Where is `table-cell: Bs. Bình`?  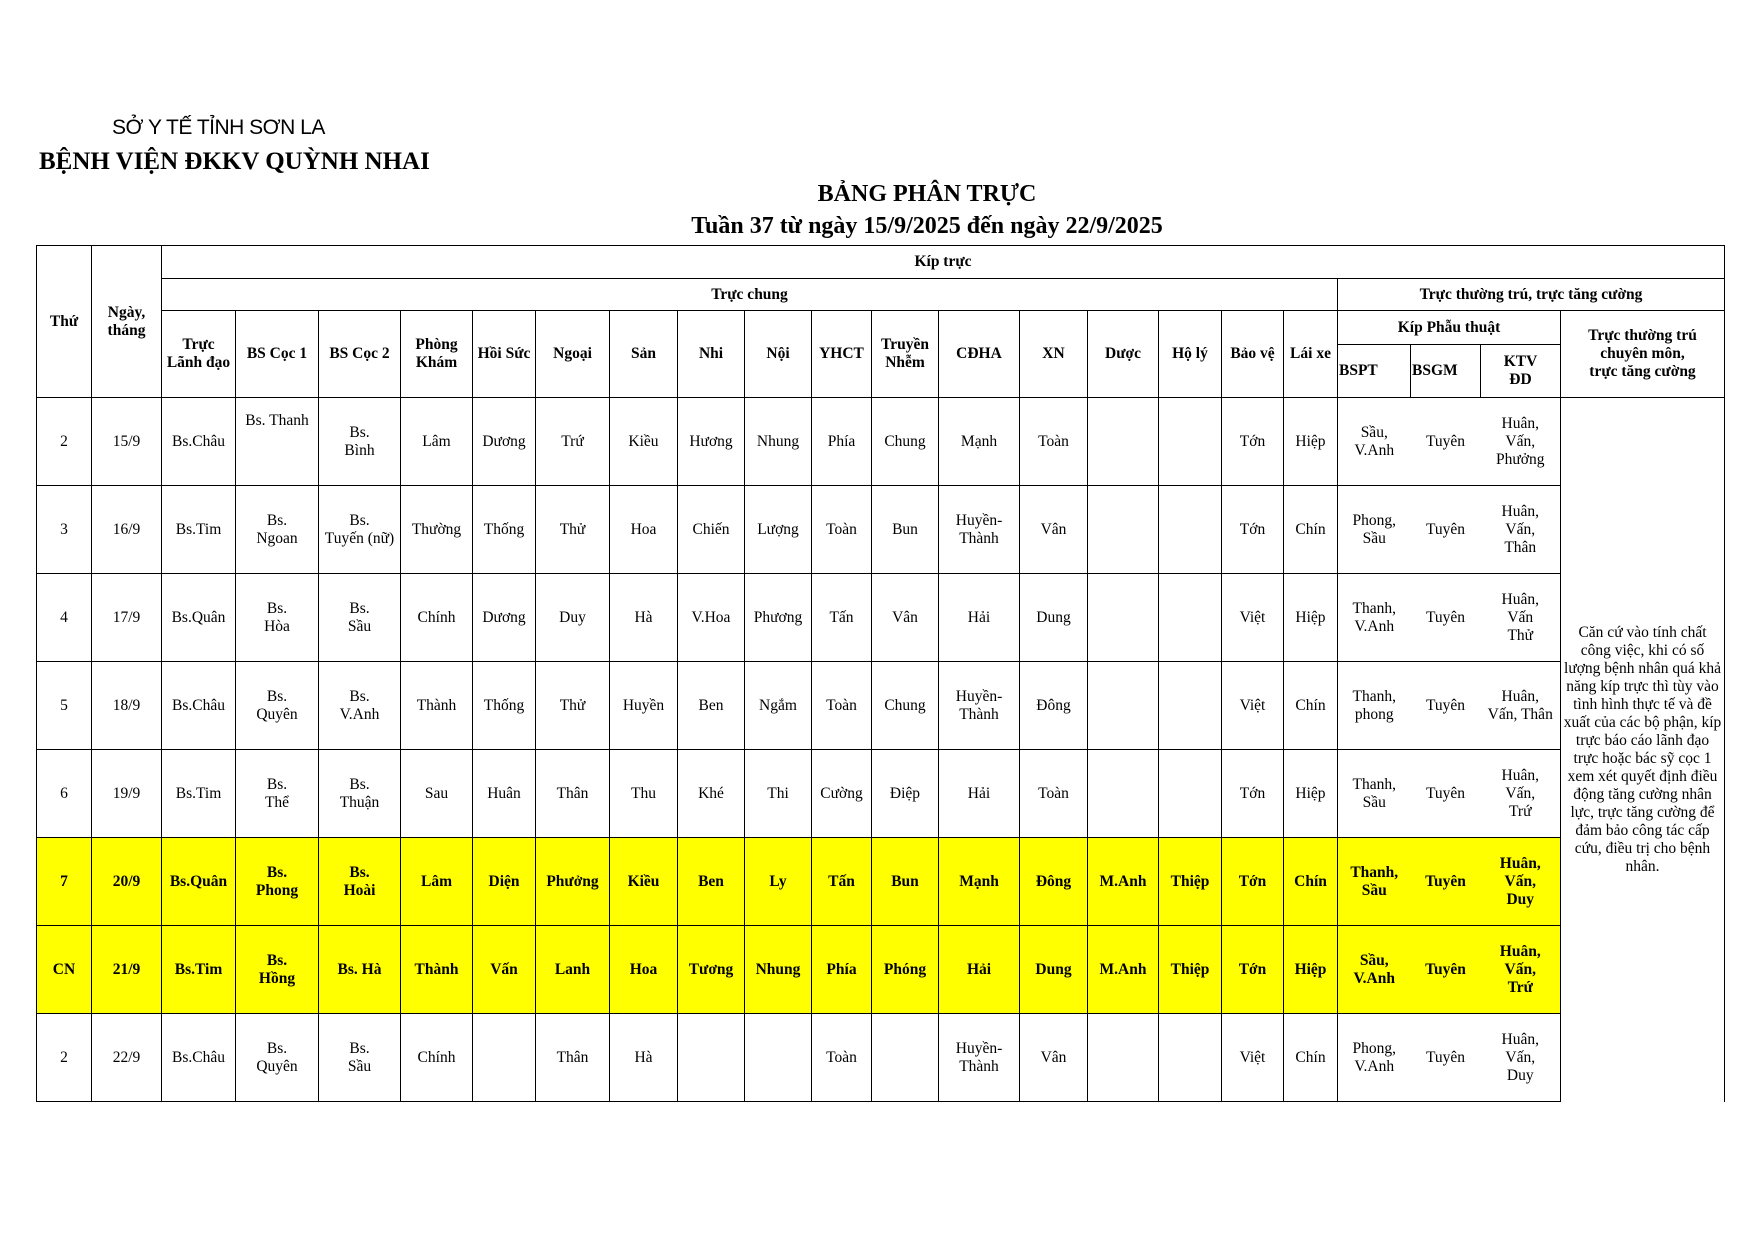
table-cell: Bs. Bình is located at coordinates (359, 441).